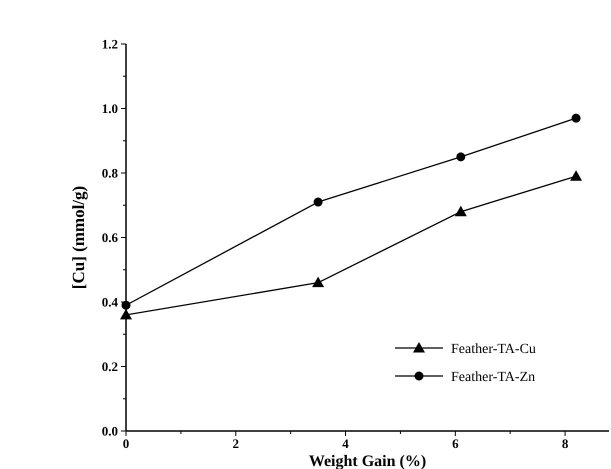  What do you see at coordinates (110, 237) in the screenshot?
I see `y-tick-label: 0.6` at bounding box center [110, 237].